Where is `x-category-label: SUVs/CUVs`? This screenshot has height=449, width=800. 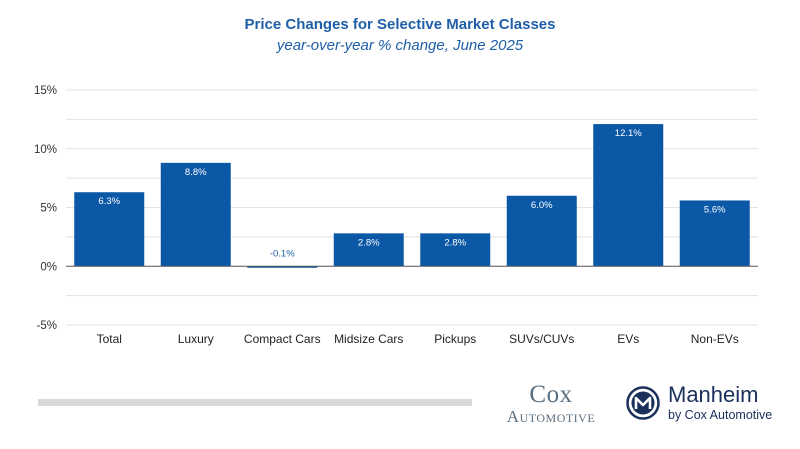
x-category-label: SUVs/CUVs is located at coordinates (541, 339).